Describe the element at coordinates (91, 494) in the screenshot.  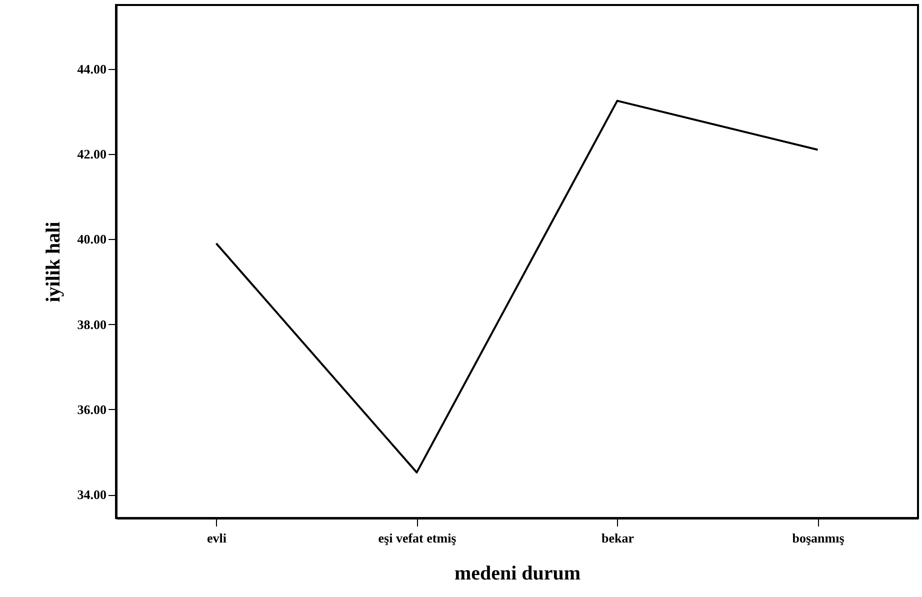
I see `y-tick-label: 34.00` at that location.